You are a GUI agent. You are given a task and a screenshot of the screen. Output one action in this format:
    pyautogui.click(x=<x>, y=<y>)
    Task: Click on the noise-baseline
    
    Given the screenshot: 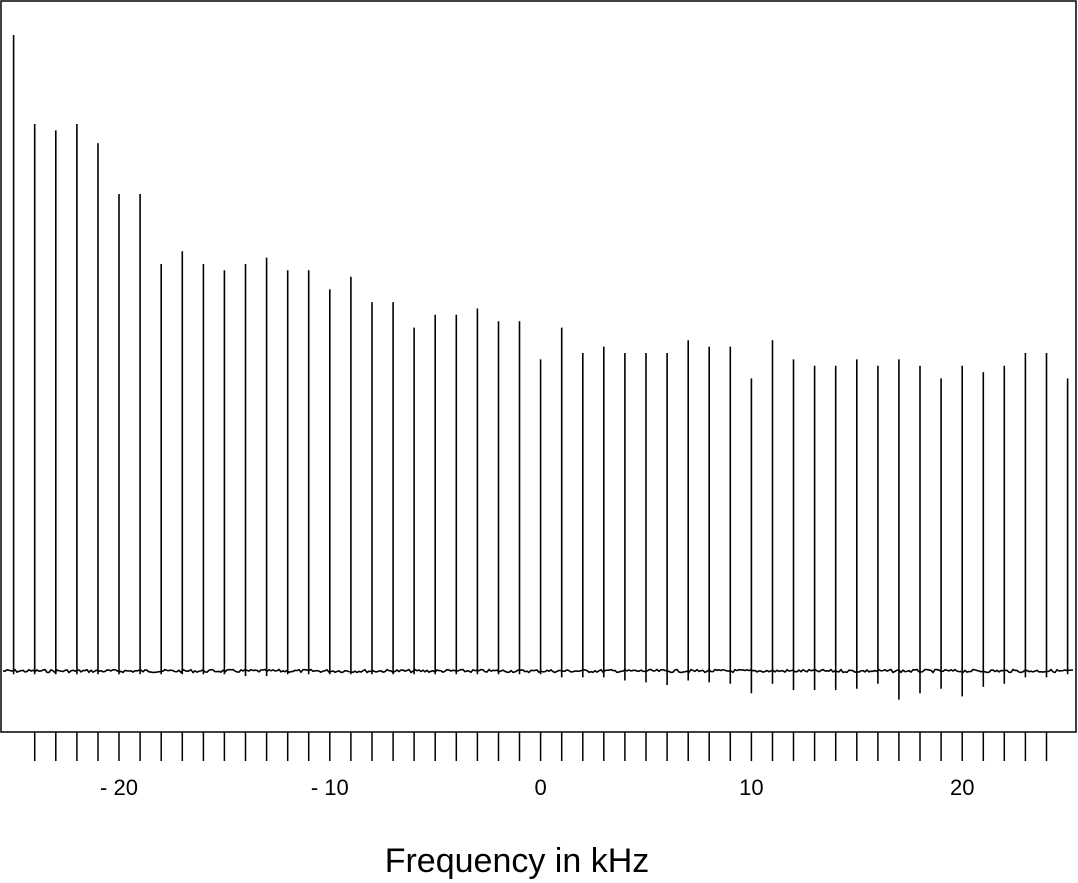 What is the action you would take?
    pyautogui.click(x=538, y=671)
    